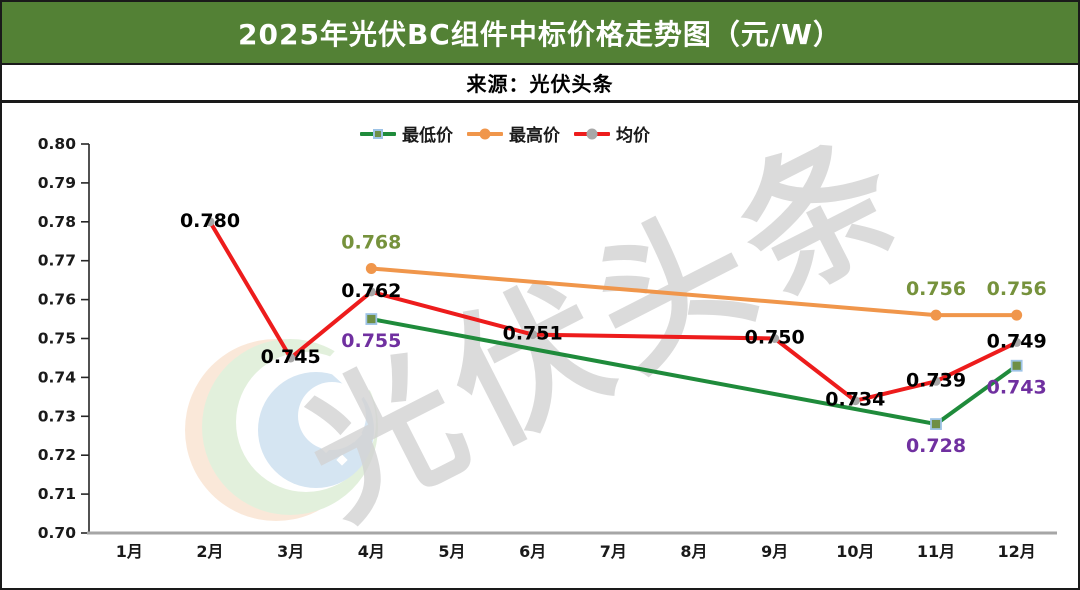 Image resolution: width=1080 pixels, height=590 pixels. I want to click on max-line-swatch, so click(485, 133).